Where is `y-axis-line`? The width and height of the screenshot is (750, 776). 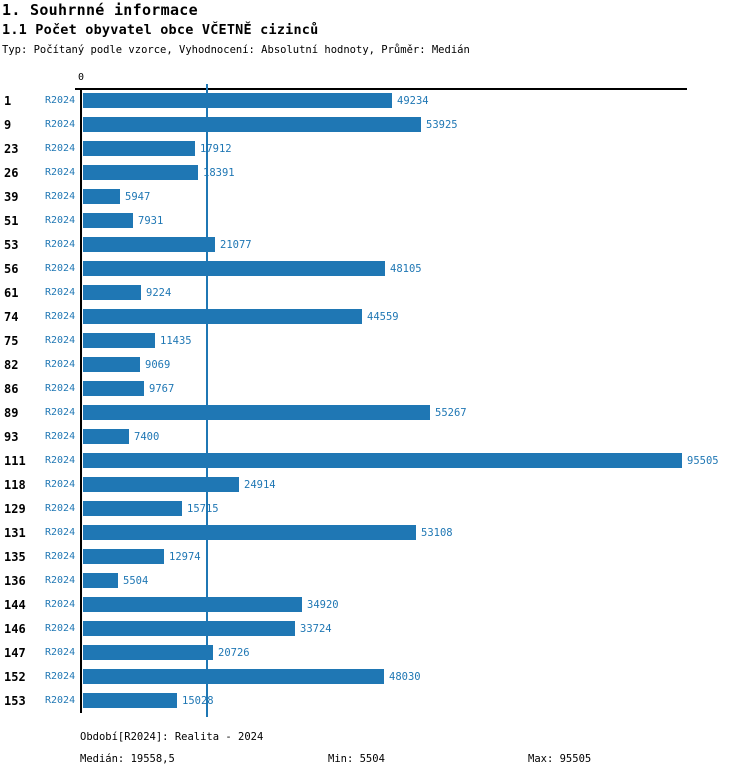 y-axis-line is located at coordinates (81, 400).